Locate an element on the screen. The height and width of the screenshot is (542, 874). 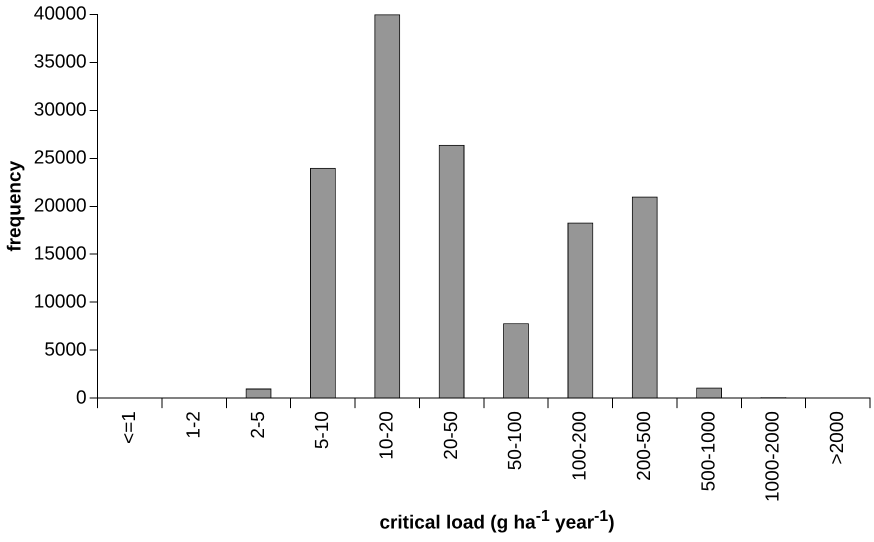
y-tick-label: 25000 is located at coordinates (60, 158).